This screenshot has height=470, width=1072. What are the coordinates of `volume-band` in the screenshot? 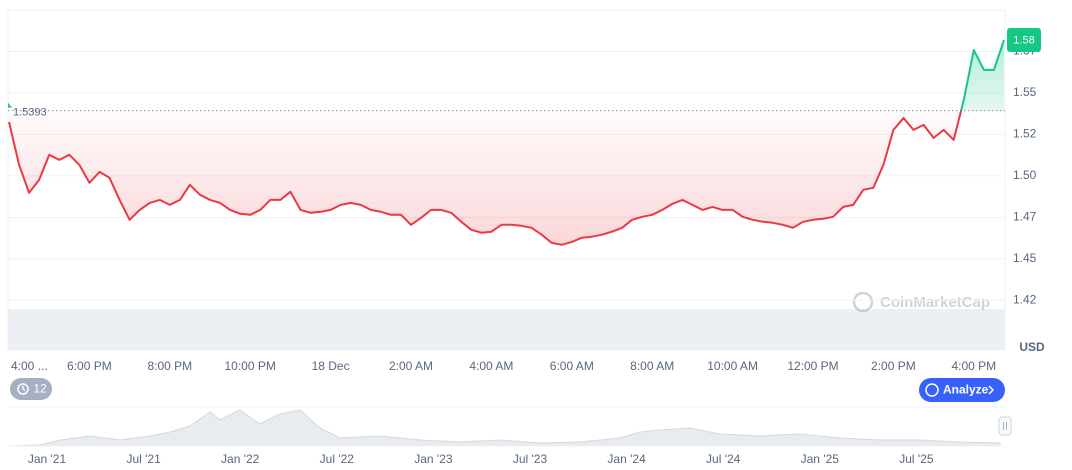 It's located at (506, 329).